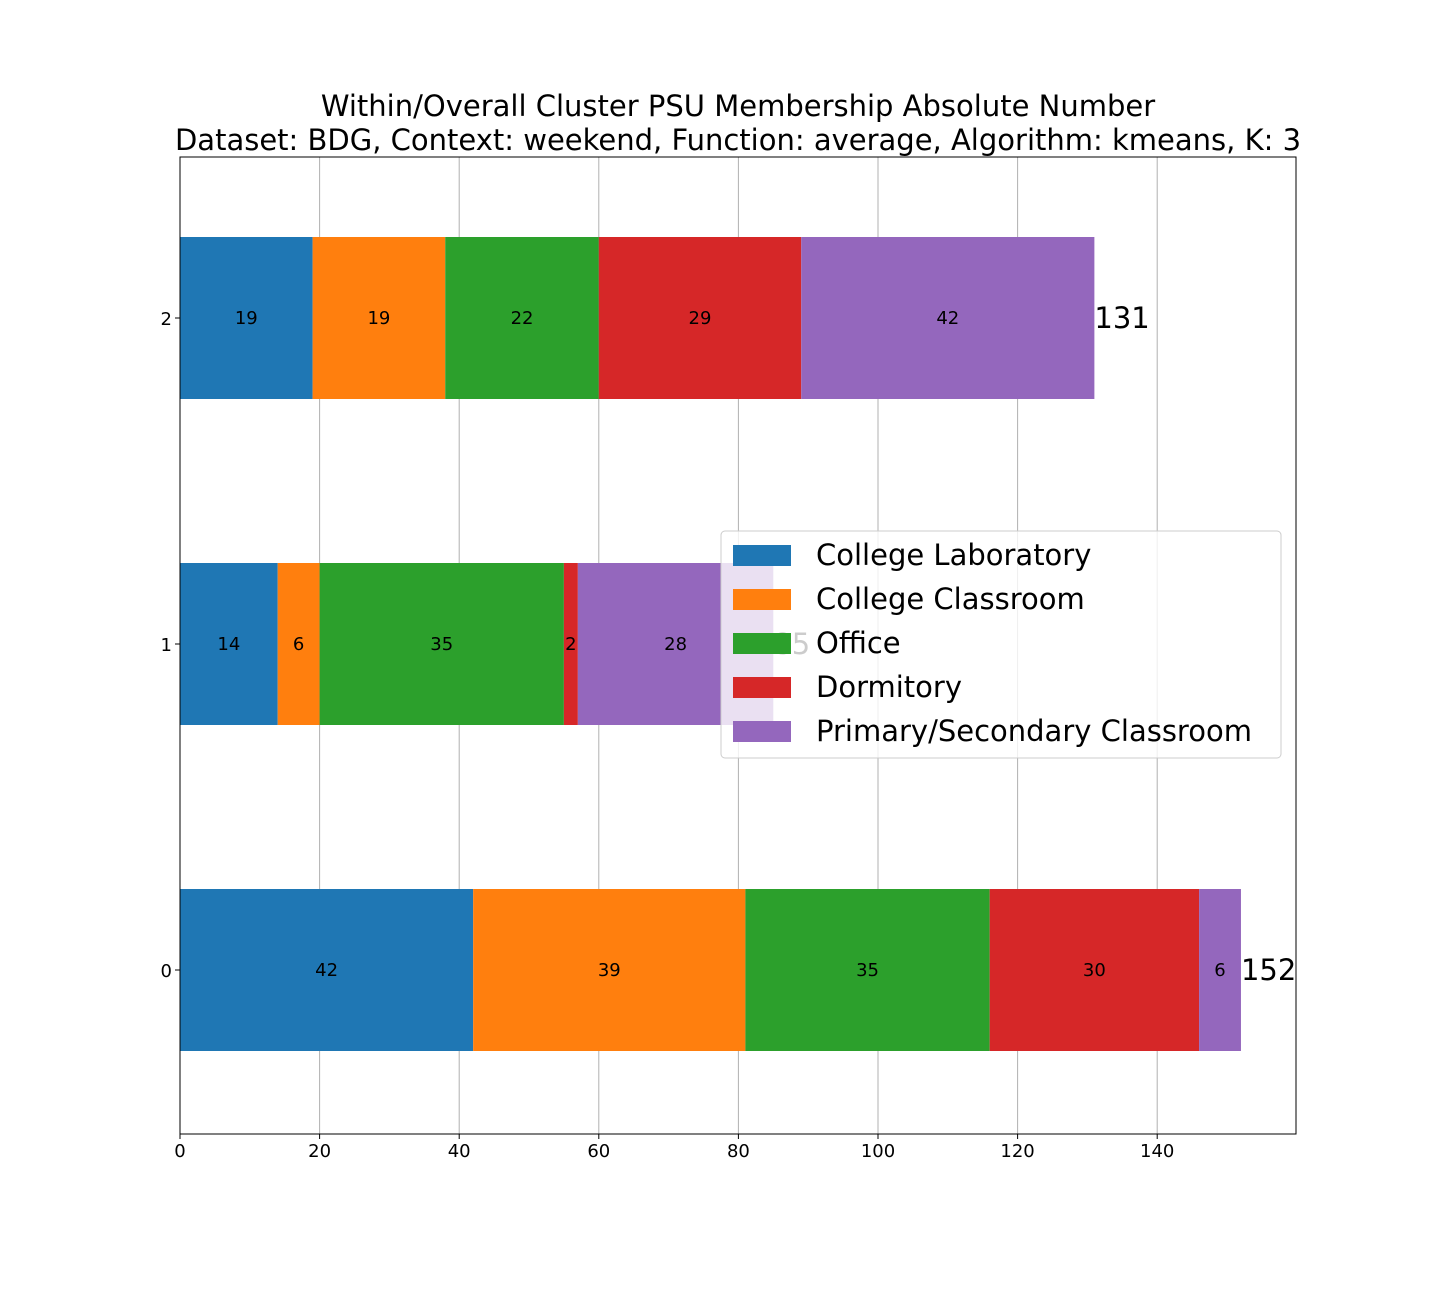  Describe the element at coordinates (674, 1148) in the screenshot. I see `x-axis: 0 20 40 60 80 100 120 140` at that location.